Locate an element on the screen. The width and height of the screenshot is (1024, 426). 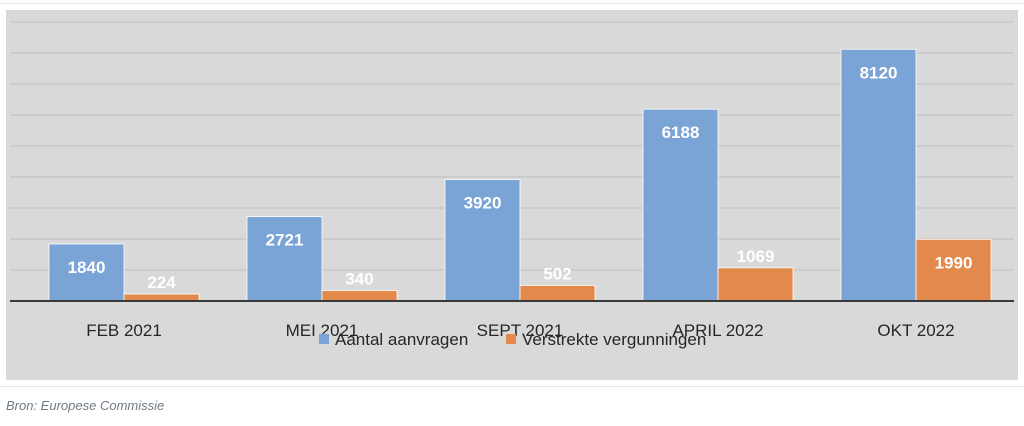
data-label: 8120 is located at coordinates (879, 72).